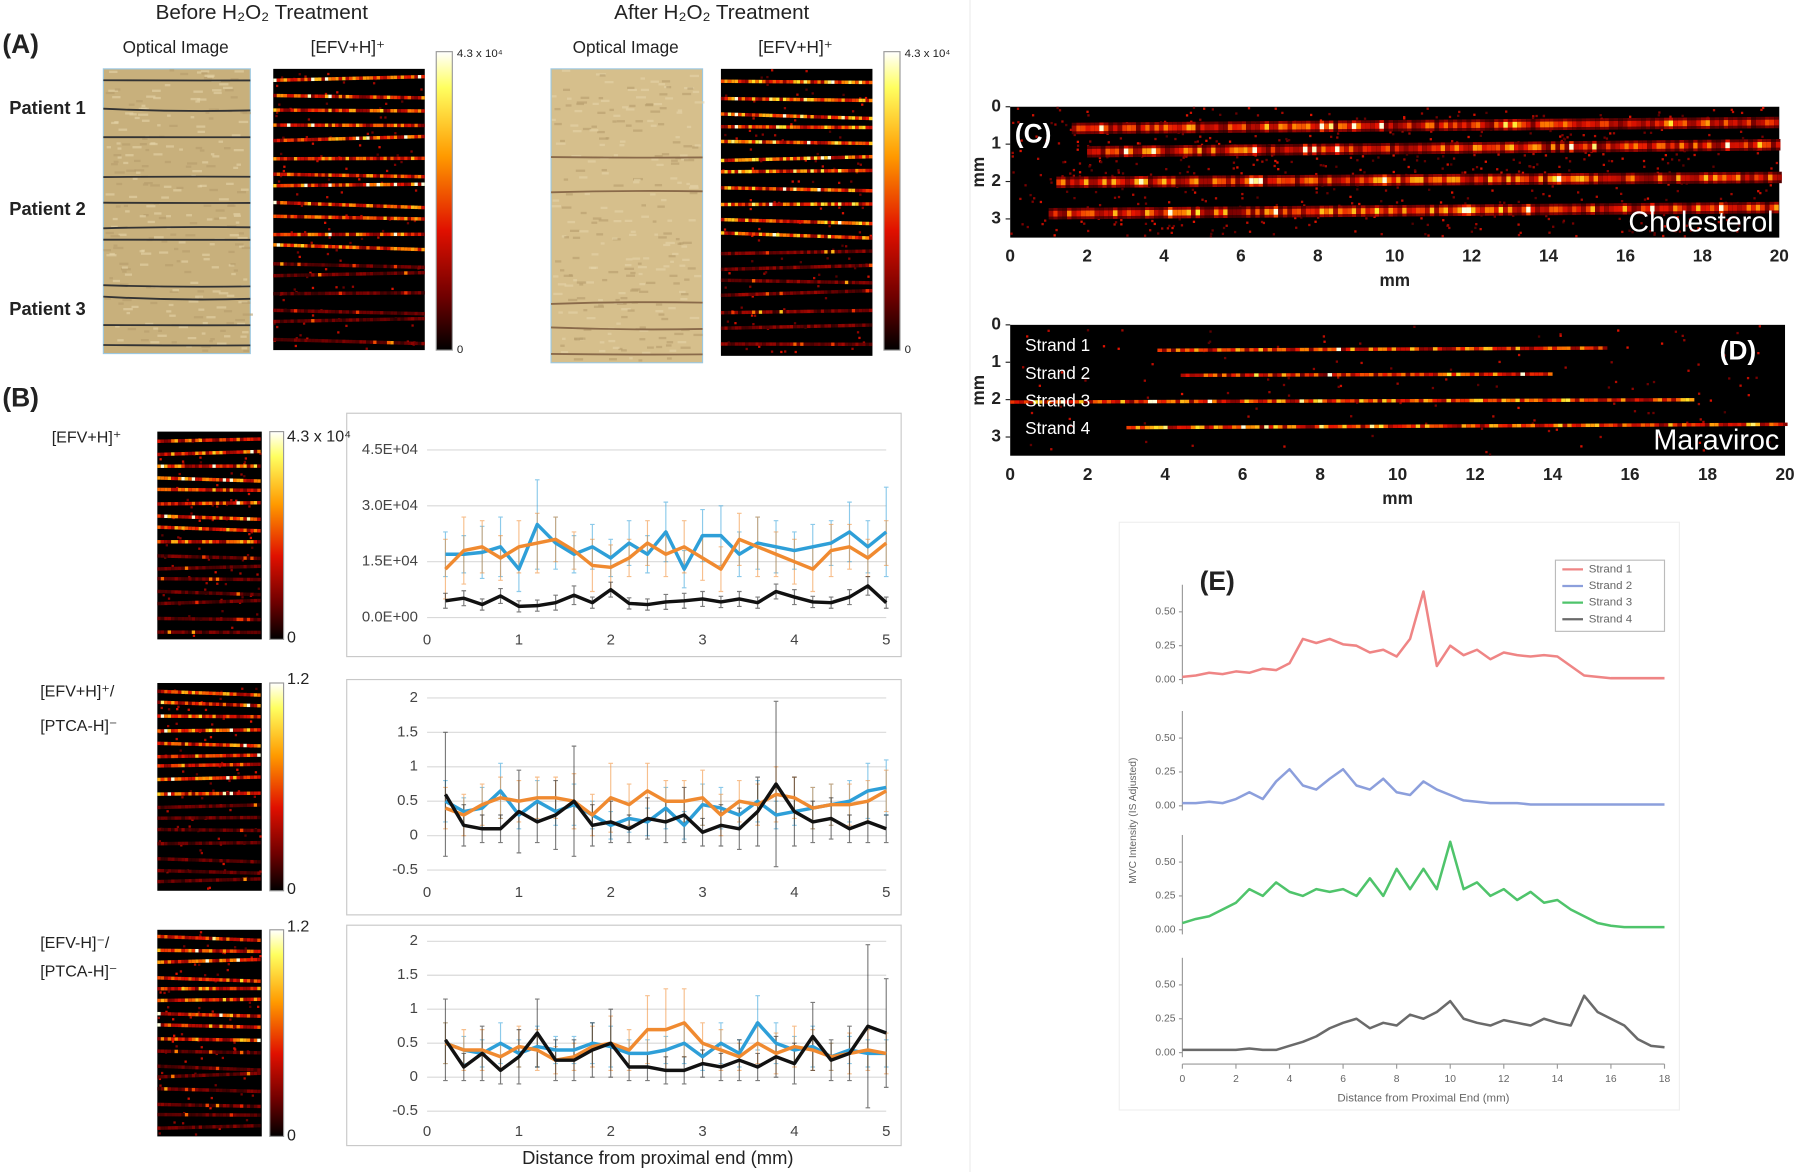 Image resolution: width=1800 pixels, height=1172 pixels. Describe the element at coordinates (262, 12) in the screenshot. I see `panel-header: Before H₂O₂ Treatment` at that location.